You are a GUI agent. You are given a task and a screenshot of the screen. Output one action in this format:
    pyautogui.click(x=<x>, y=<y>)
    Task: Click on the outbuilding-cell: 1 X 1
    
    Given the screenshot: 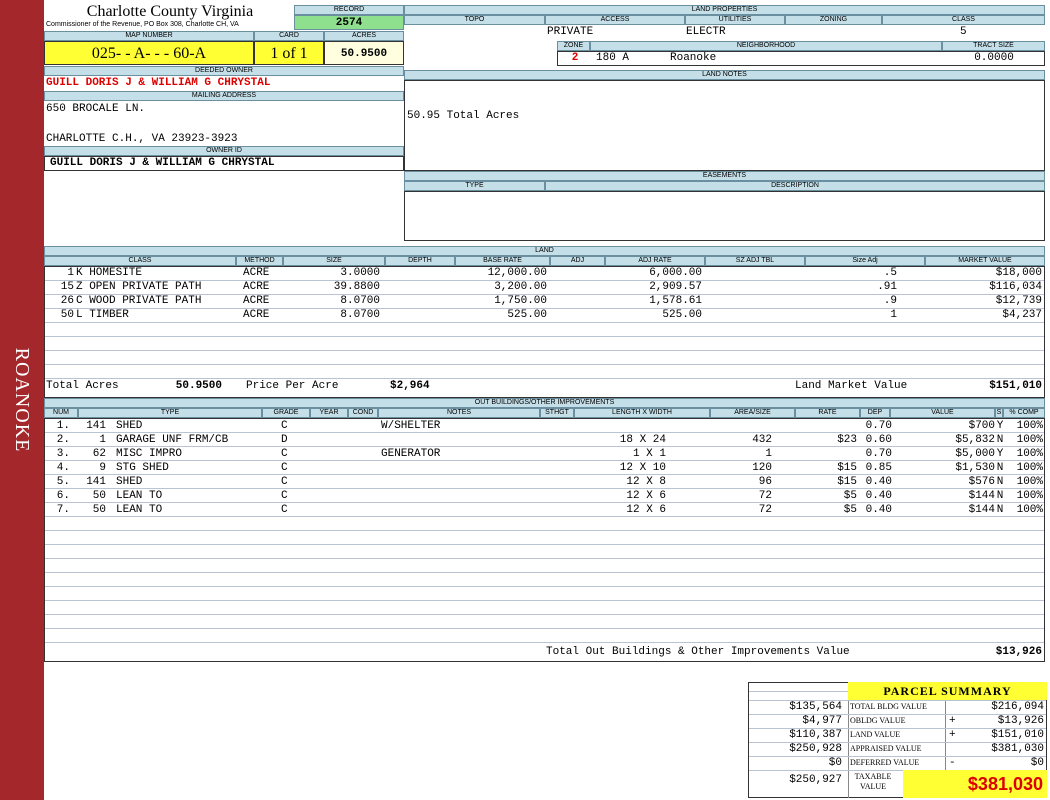 What is the action you would take?
    pyautogui.click(x=649, y=454)
    